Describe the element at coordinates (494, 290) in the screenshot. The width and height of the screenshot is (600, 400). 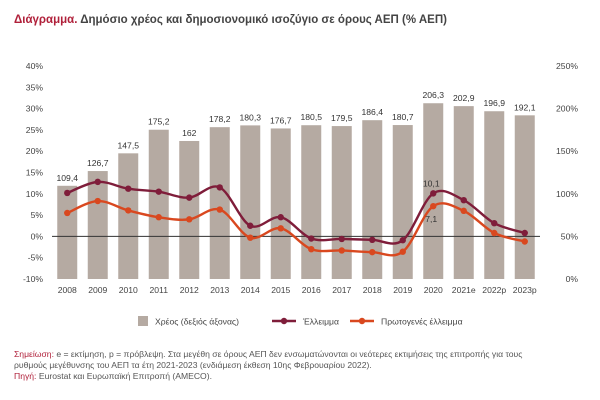
I see `x-axis-tick-label: 2022p` at that location.